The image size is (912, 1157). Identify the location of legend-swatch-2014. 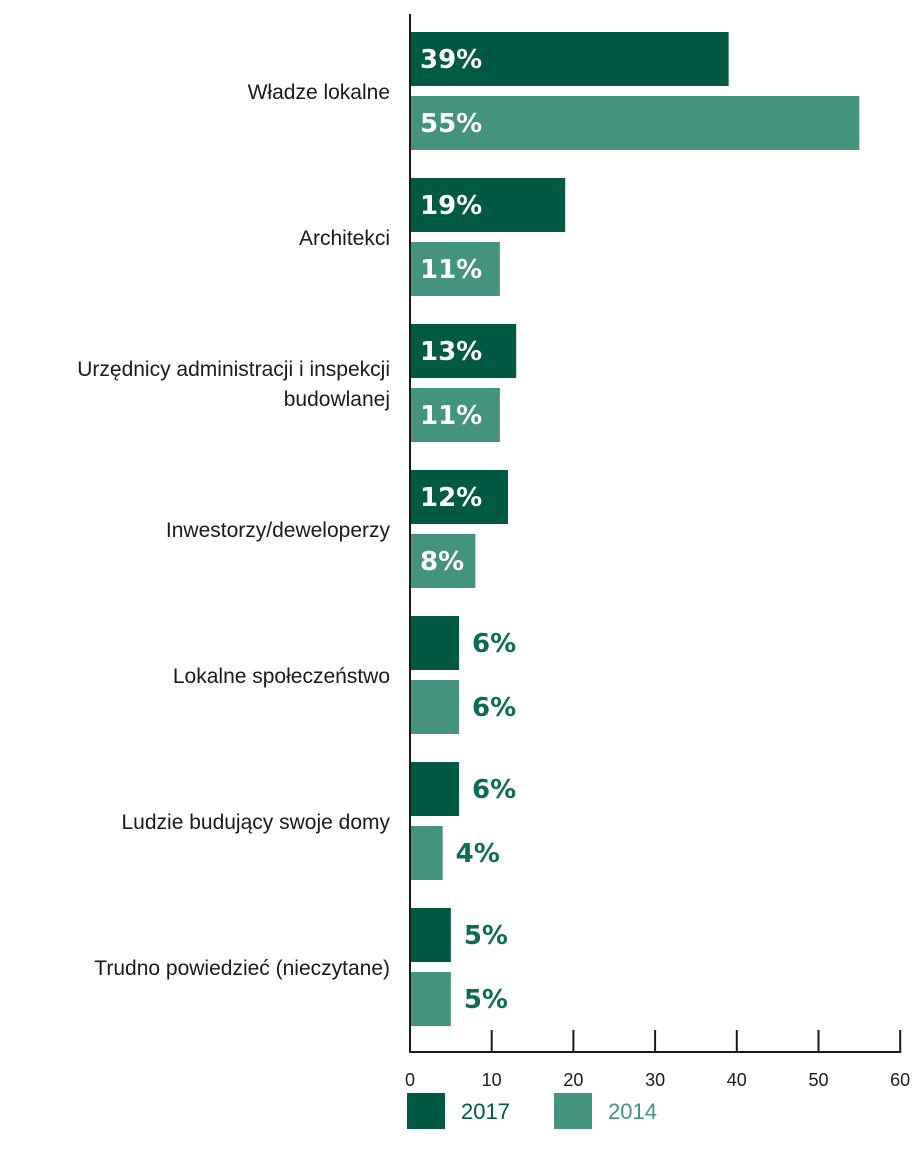
(573, 1111).